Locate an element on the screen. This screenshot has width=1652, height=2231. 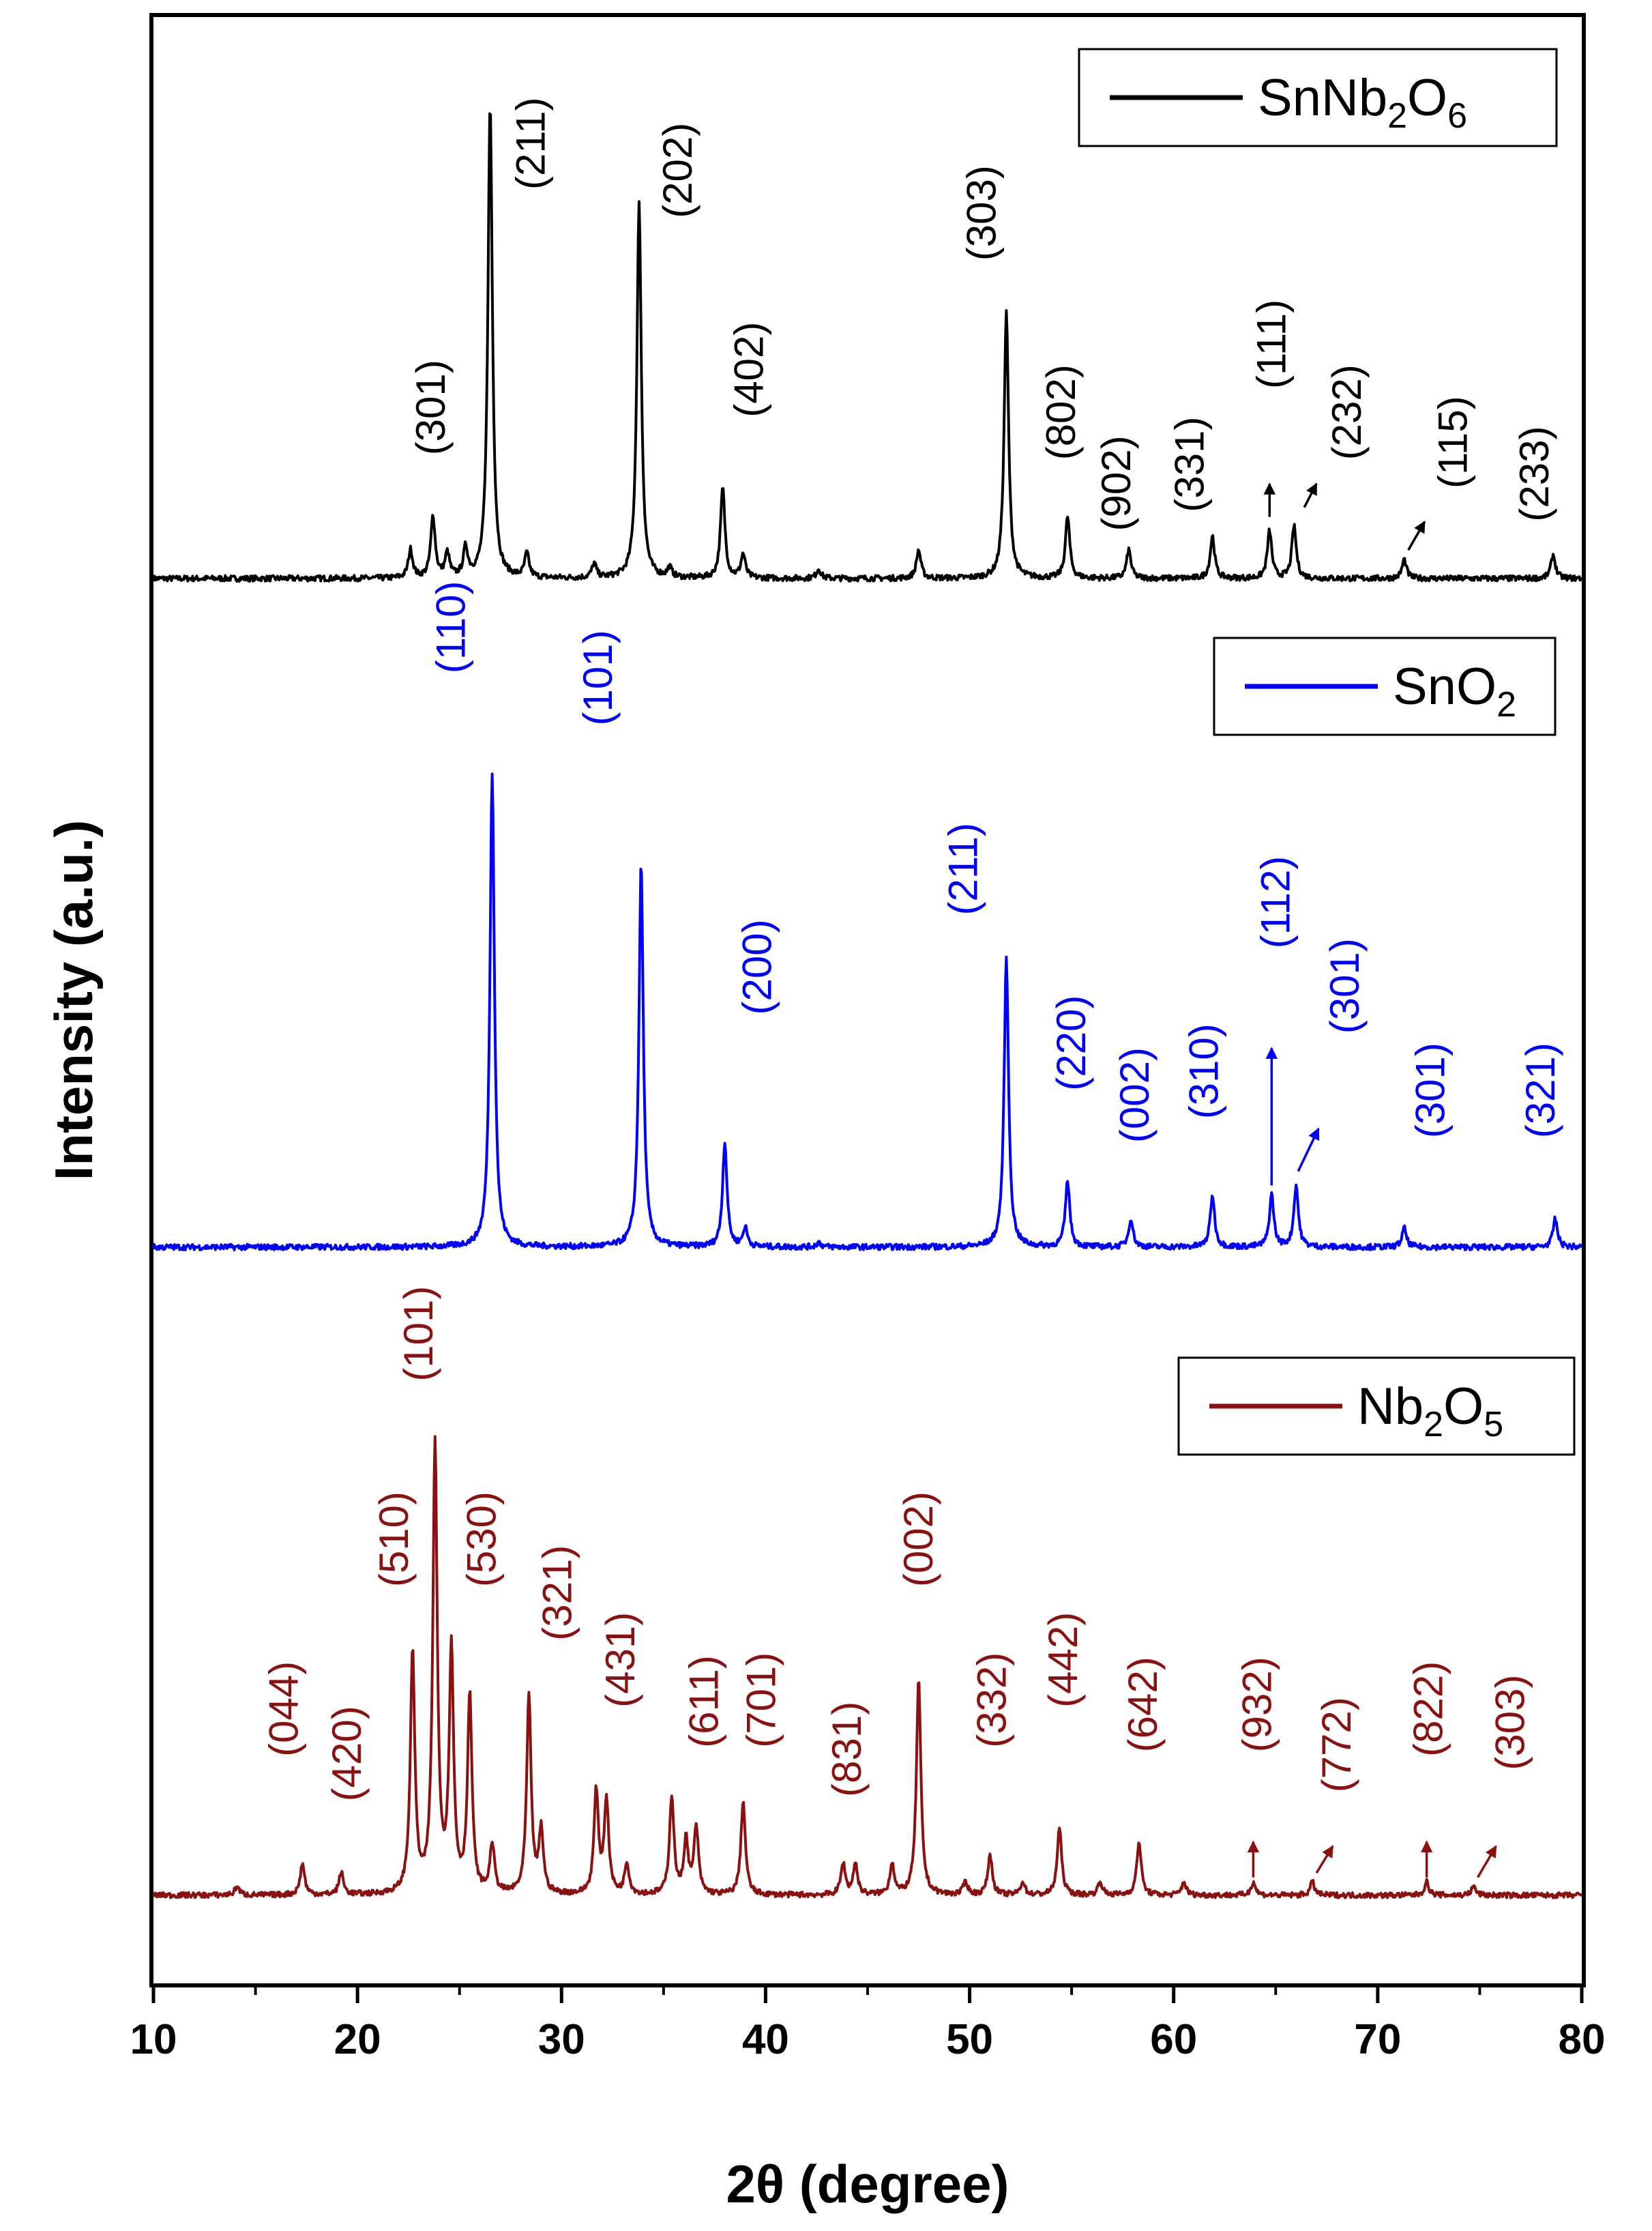
legend-label: SnNb2O6 is located at coordinates (1362, 102).